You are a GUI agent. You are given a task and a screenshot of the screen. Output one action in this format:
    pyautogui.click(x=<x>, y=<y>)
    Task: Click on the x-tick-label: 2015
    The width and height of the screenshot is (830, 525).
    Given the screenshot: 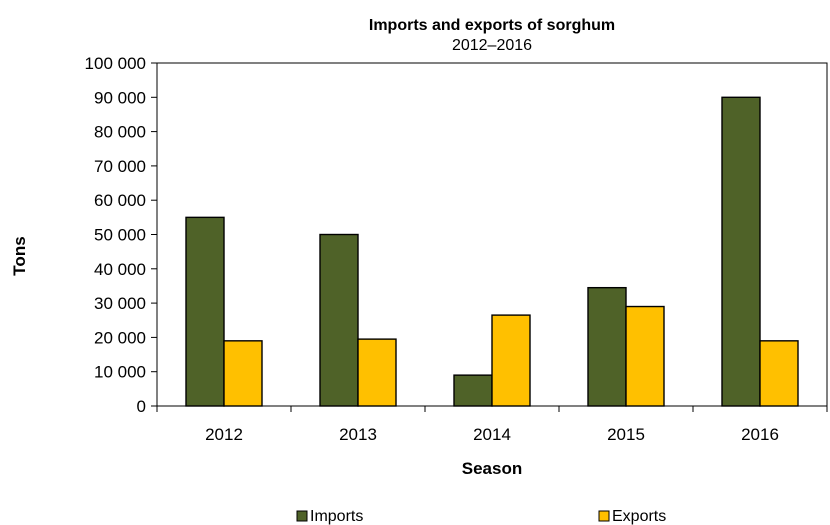 What is the action you would take?
    pyautogui.click(x=626, y=434)
    